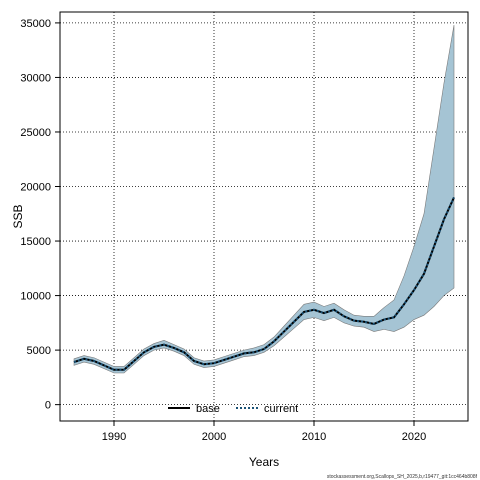 The width and height of the screenshot is (480, 480). I want to click on y-axis-title: SSB, so click(18, 216).